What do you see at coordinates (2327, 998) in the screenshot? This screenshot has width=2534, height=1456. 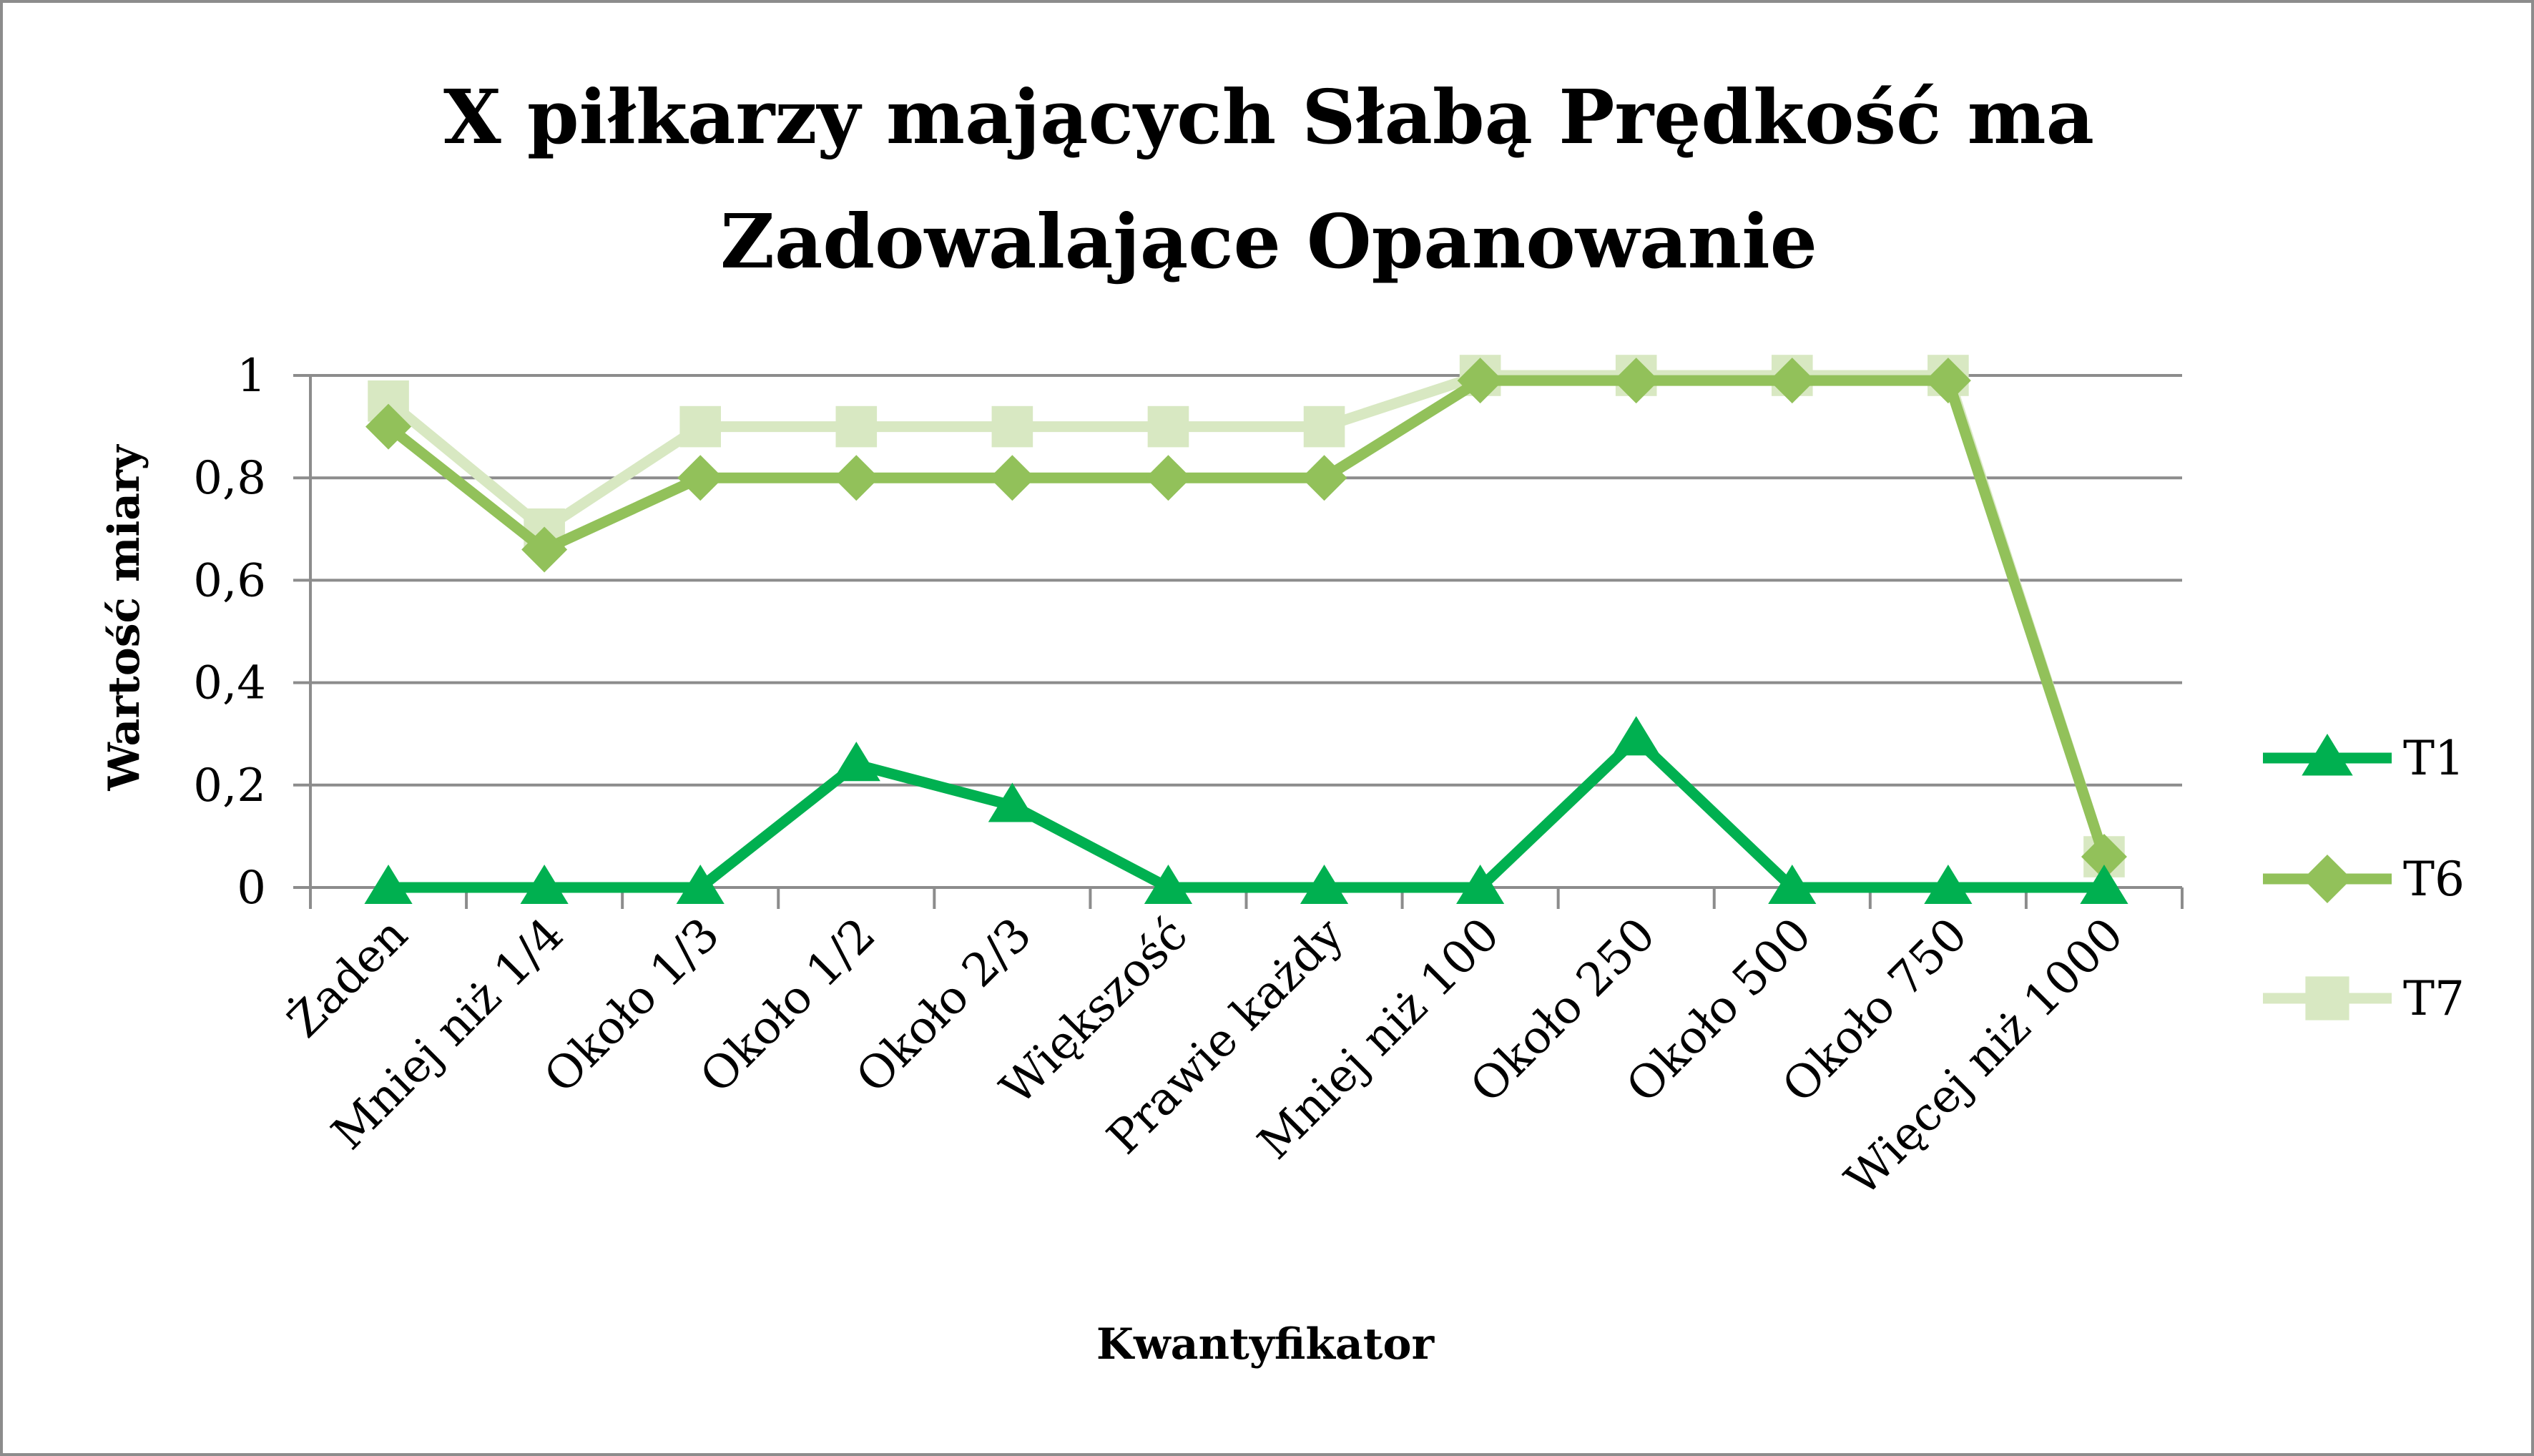 I see `legend-marker-T7` at bounding box center [2327, 998].